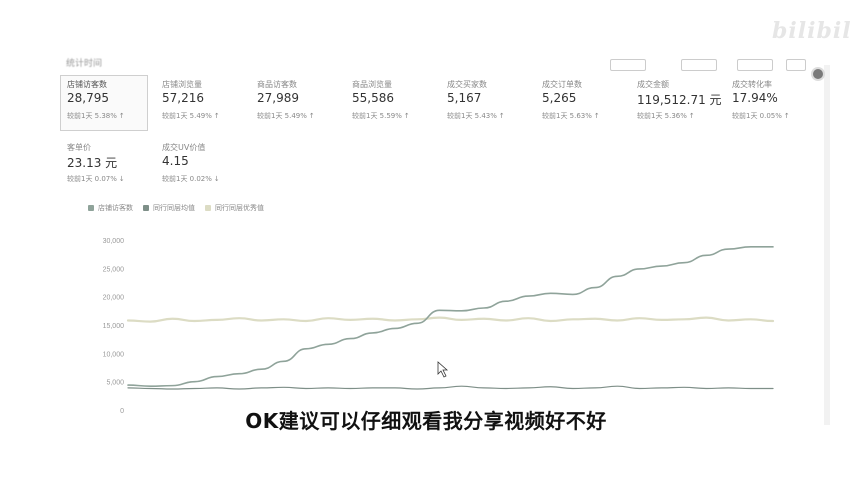 The width and height of the screenshot is (852, 480). What do you see at coordinates (92, 179) in the screenshot?
I see `metric-comparison-text: 较前1天 0.07%` at bounding box center [92, 179].